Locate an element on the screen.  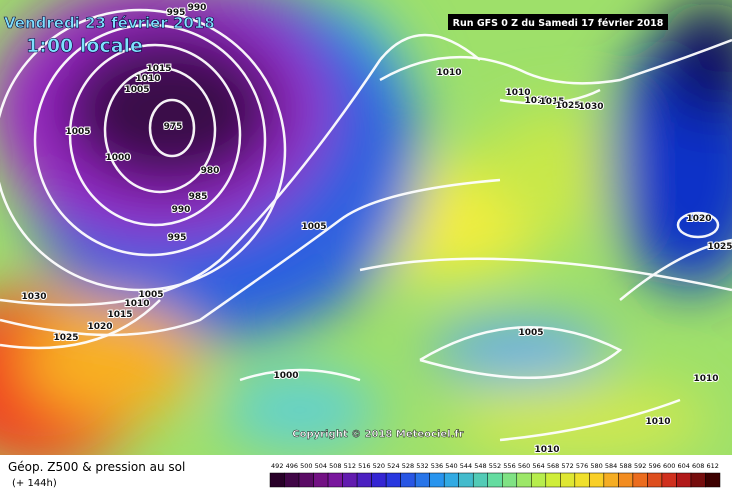
scale-label: 556 is located at coordinates (509, 466).